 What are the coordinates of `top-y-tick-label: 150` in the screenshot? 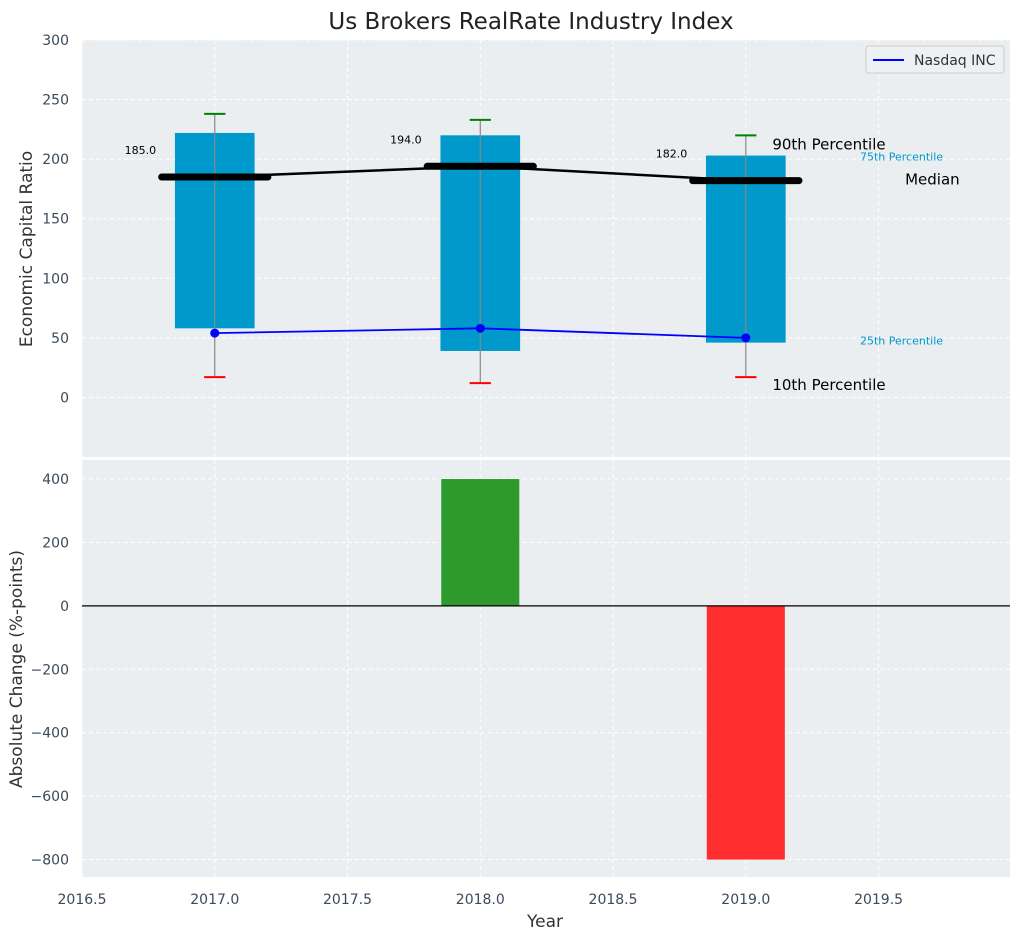 It's located at (55, 220).